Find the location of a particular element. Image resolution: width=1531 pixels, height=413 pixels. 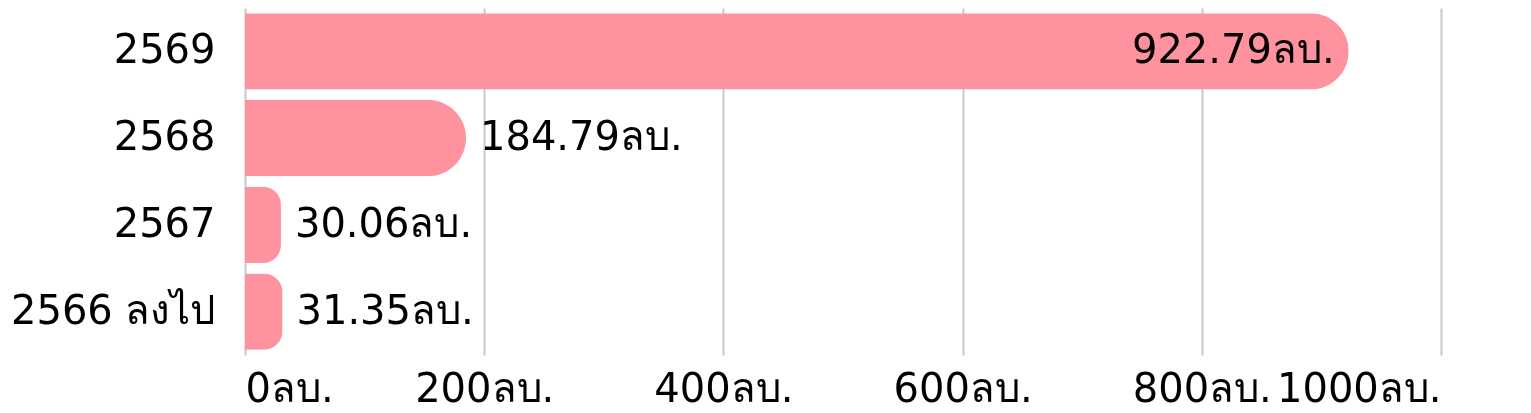

y-tick-label: 2569 is located at coordinates (164, 49).